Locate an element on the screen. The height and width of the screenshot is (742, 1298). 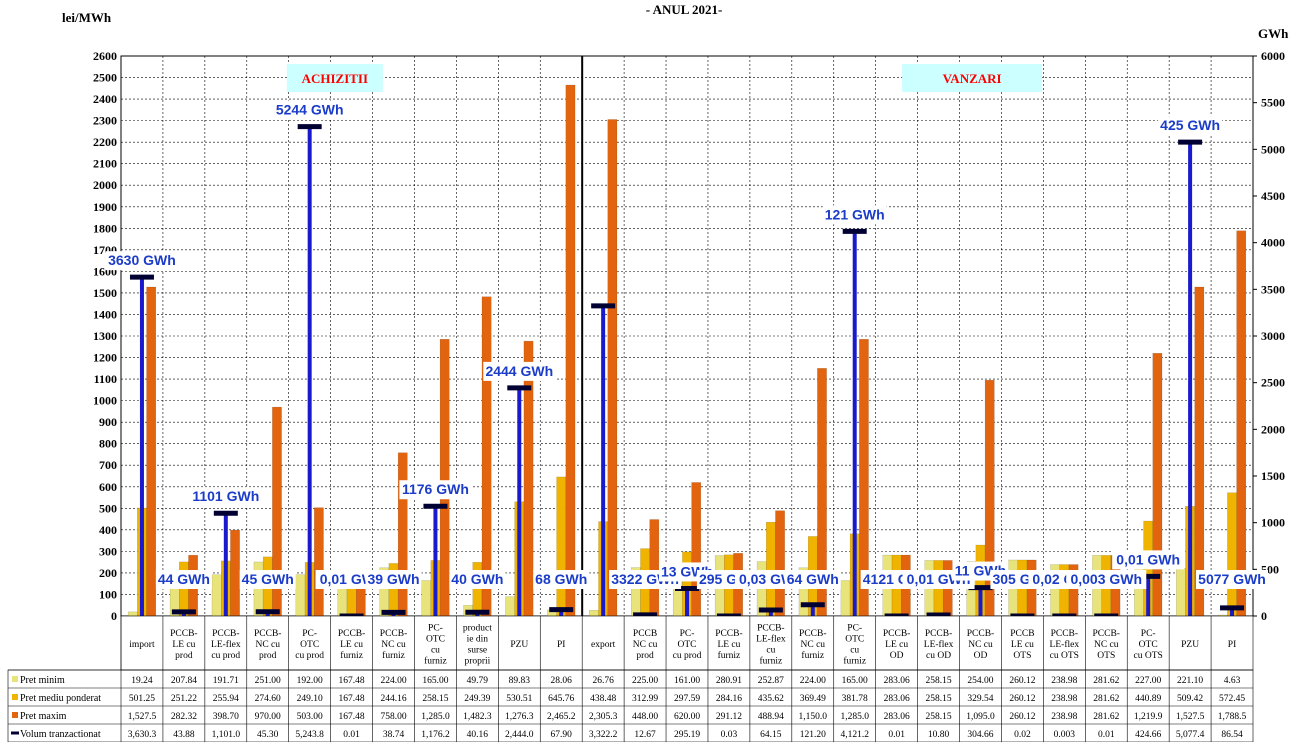
data-label: 3,630.3 is located at coordinates (142, 735).